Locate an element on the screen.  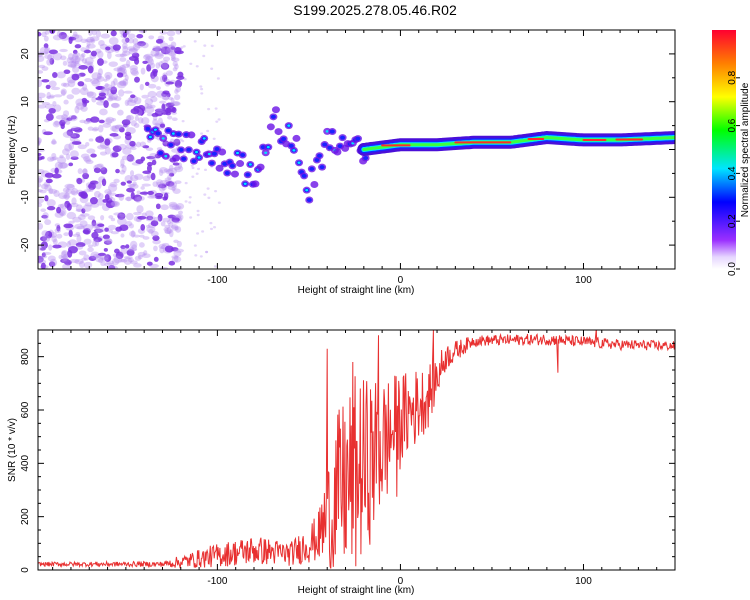
colorbar-tick-label: 0.4 is located at coordinates (732, 173).